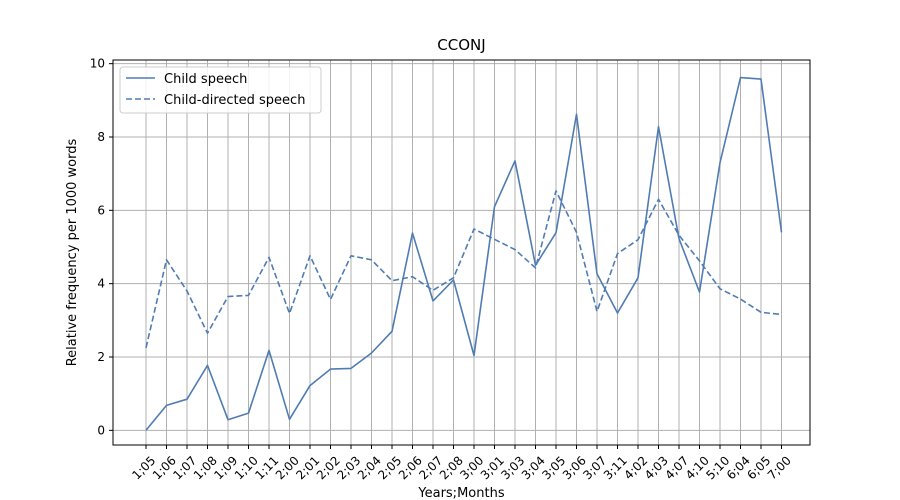  I want to click on y-tick-label: 0, so click(101, 430).